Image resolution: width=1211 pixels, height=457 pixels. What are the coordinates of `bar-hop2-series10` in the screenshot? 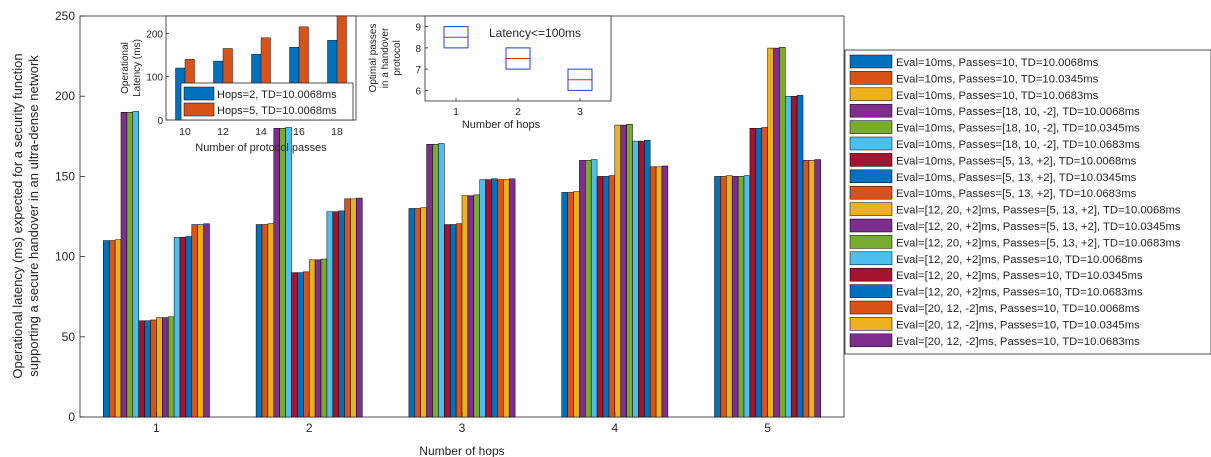 It's located at (312, 338).